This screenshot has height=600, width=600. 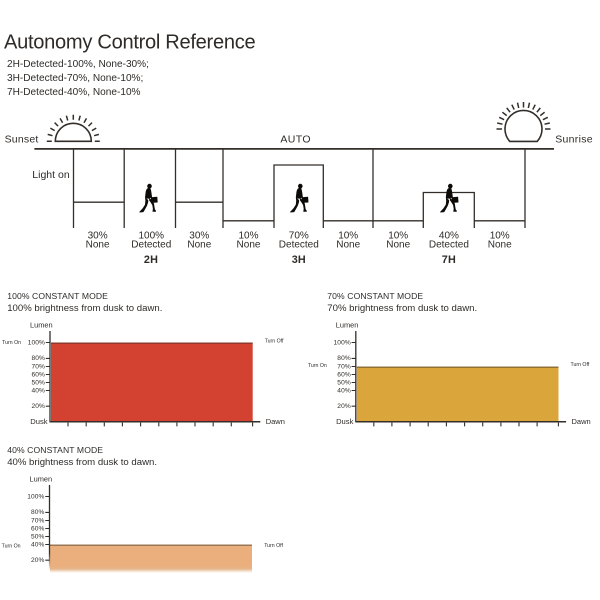 I want to click on svg-text: 3H, so click(x=299, y=260).